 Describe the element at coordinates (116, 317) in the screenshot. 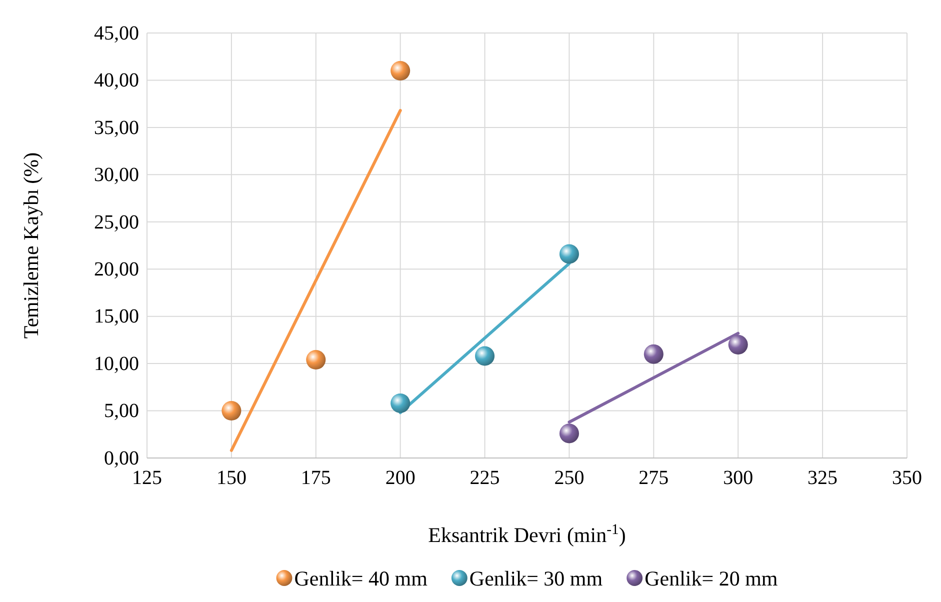

I see `y-tick-label: 15,00` at that location.